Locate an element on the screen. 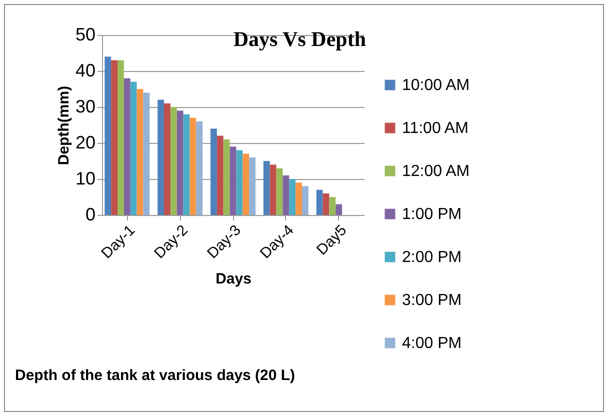  legend-label: 12:00 AM is located at coordinates (436, 171).